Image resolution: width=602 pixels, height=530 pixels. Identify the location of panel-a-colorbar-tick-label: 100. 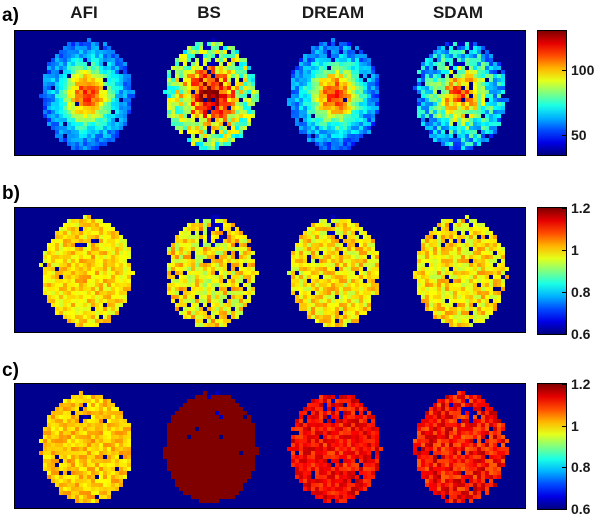
(583, 70).